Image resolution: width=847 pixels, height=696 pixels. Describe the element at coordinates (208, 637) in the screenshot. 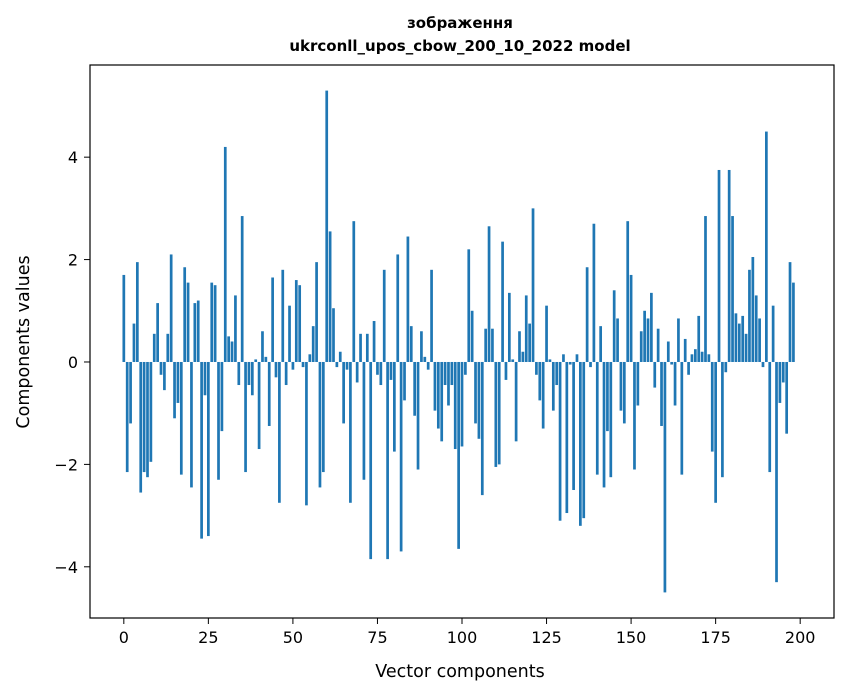

I see `x-tick-label: 25` at that location.